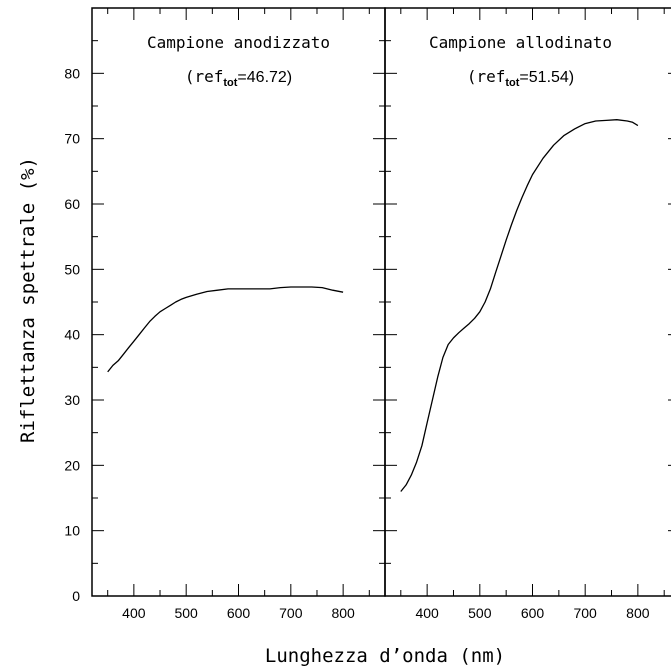 This screenshot has width=671, height=672. Describe the element at coordinates (385, 656) in the screenshot. I see `x-axis-title: Lunghezza d’onda (nm)` at that location.